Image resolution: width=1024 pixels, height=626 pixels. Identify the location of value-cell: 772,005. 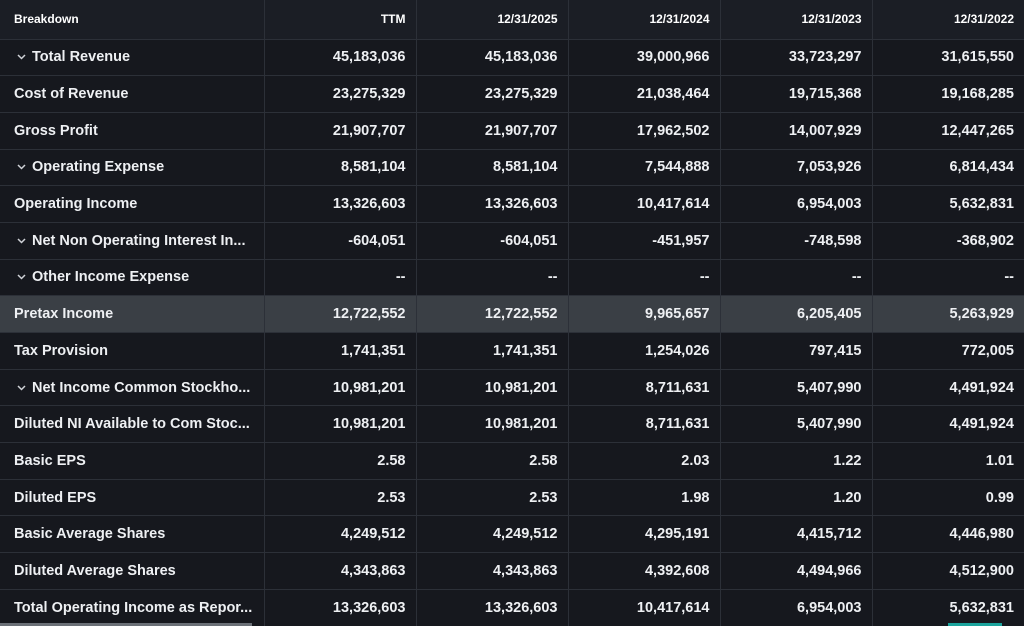
(948, 351).